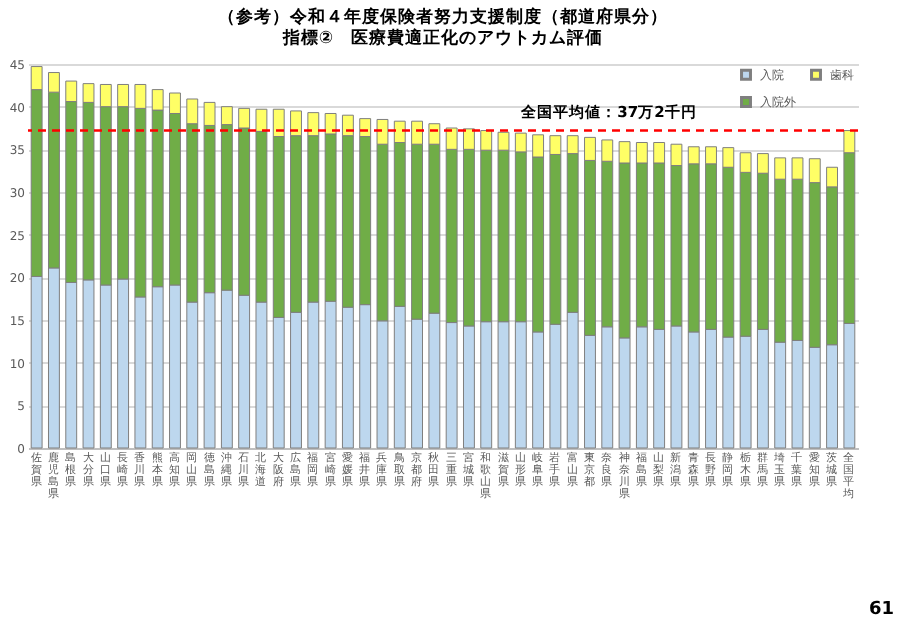 This screenshot has height=640, width=906. I want to click on chart-subtitle: 指標② 医療費適正化のアウトカム評価, so click(442, 38).